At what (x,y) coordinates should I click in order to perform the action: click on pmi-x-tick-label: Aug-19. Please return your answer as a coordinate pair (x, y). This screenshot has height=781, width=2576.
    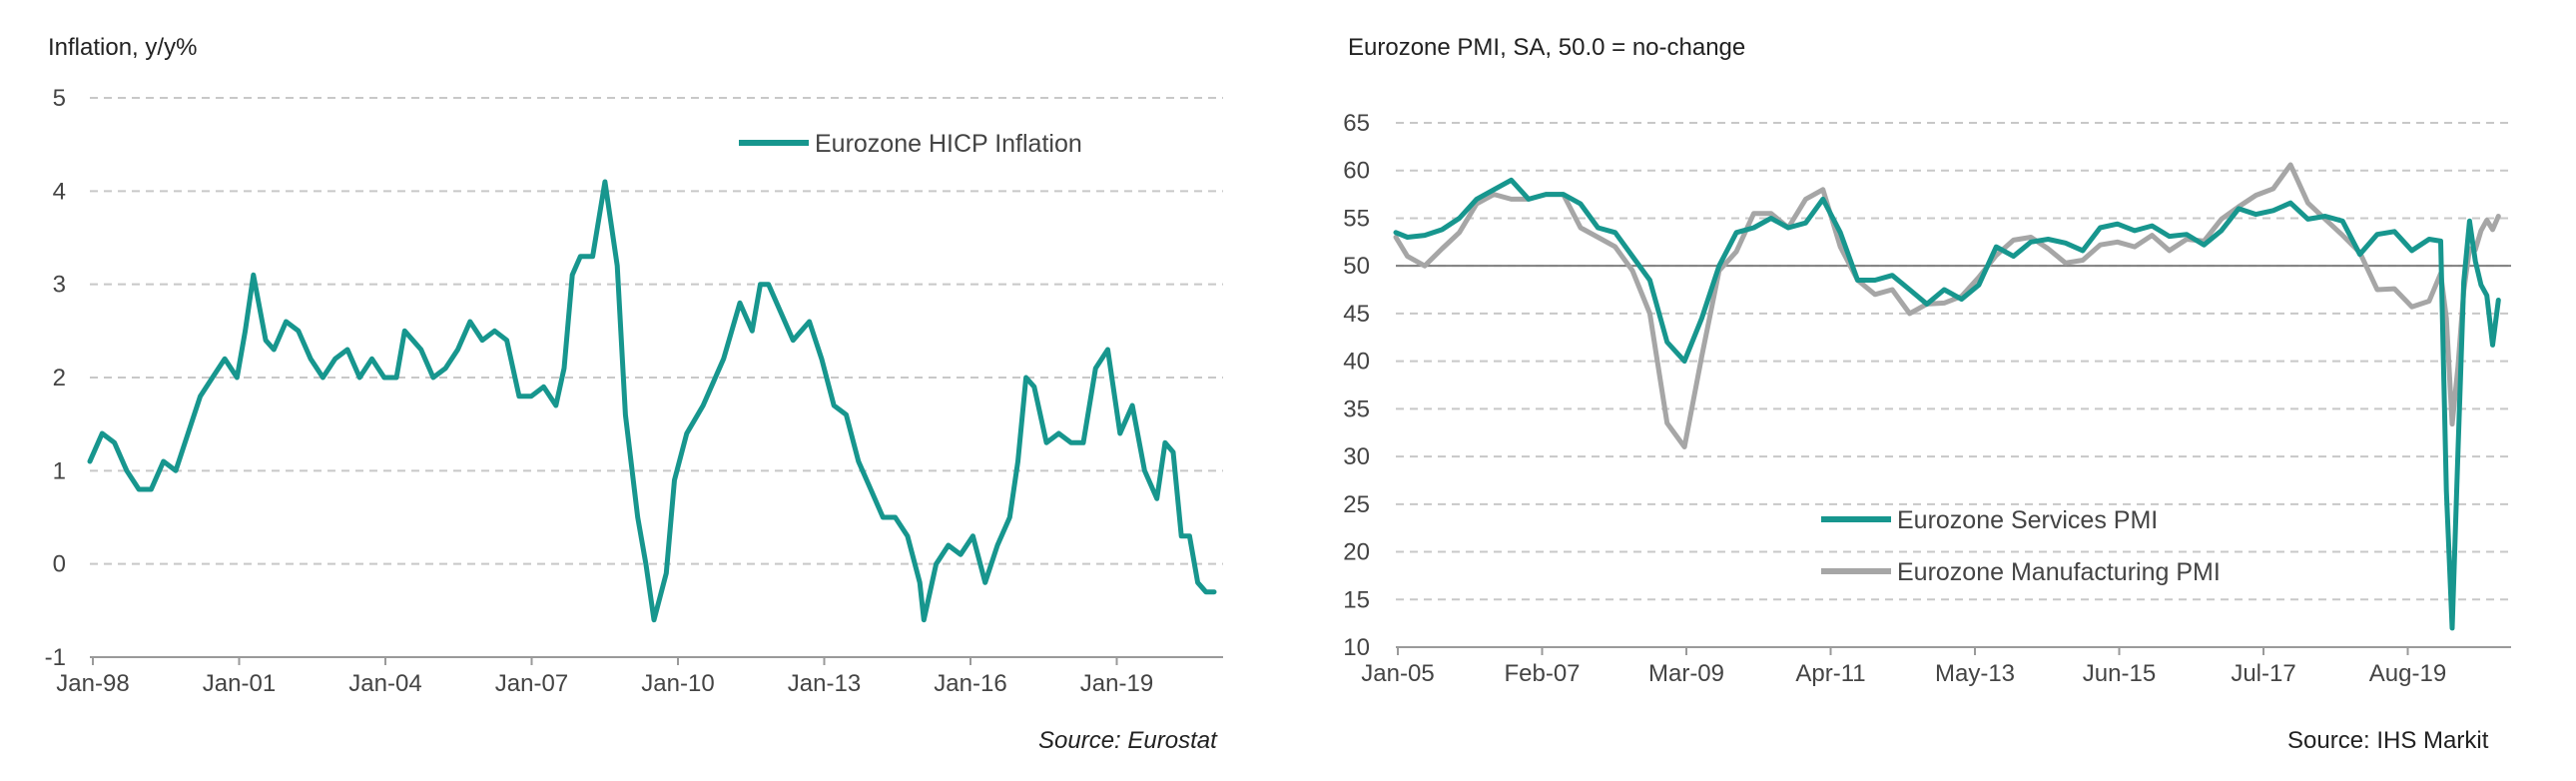
    Looking at the image, I should click on (2407, 673).